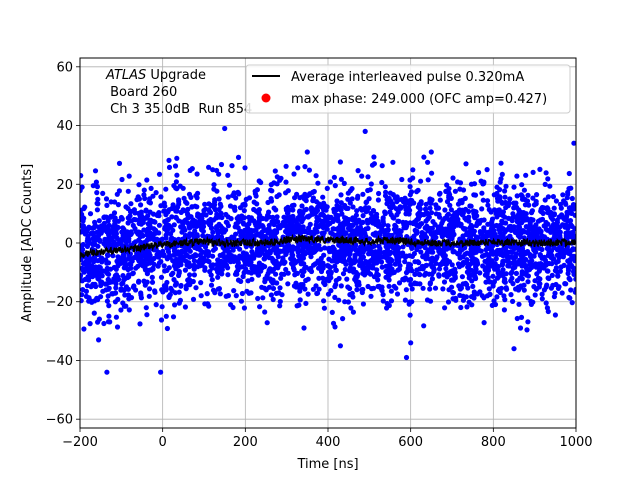  Describe the element at coordinates (163, 442) in the screenshot. I see `x-tick-label: 0` at that location.